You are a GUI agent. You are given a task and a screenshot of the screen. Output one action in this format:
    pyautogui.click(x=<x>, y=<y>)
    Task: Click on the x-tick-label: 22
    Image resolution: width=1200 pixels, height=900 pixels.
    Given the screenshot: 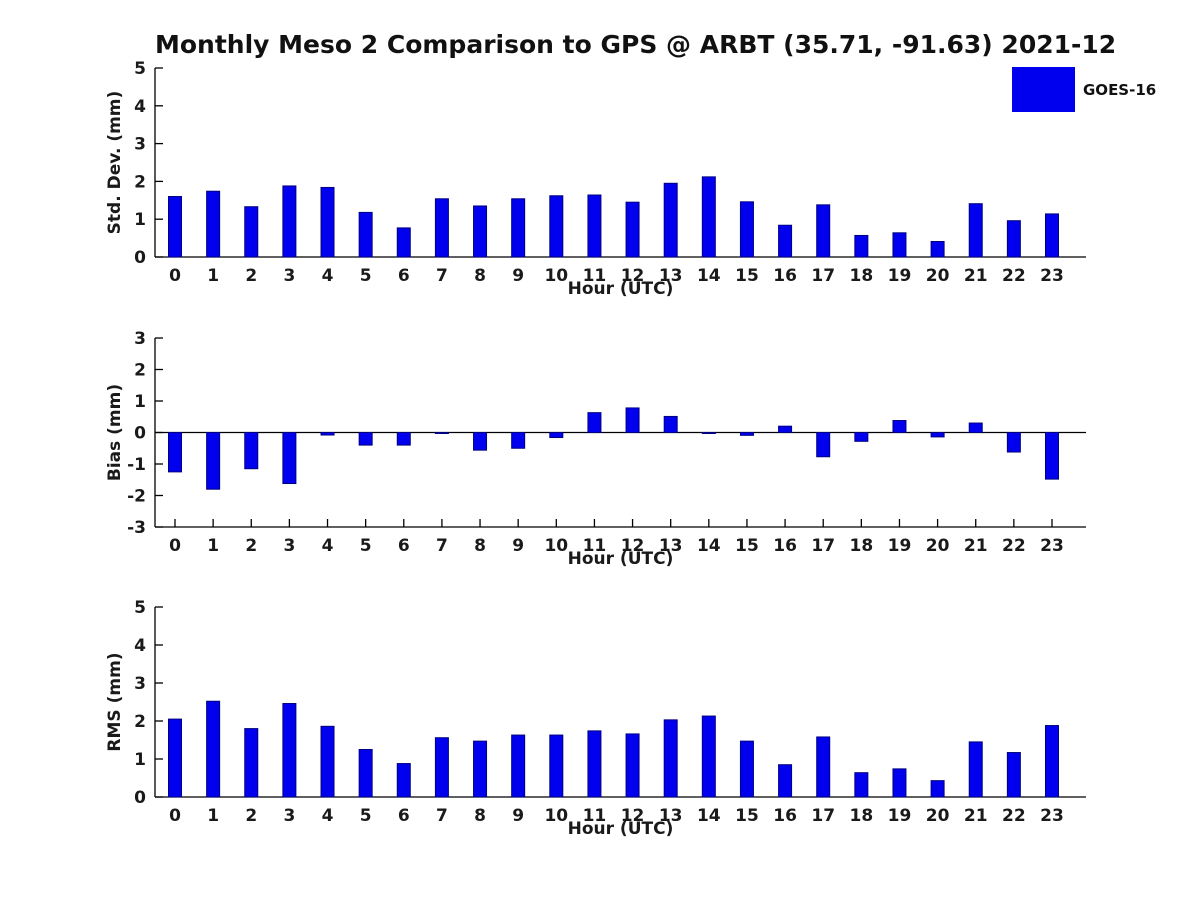 What is the action you would take?
    pyautogui.click(x=1014, y=276)
    